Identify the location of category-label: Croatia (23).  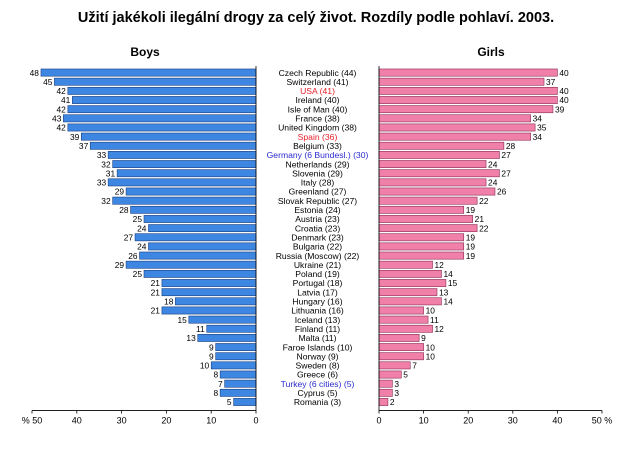
(318, 228).